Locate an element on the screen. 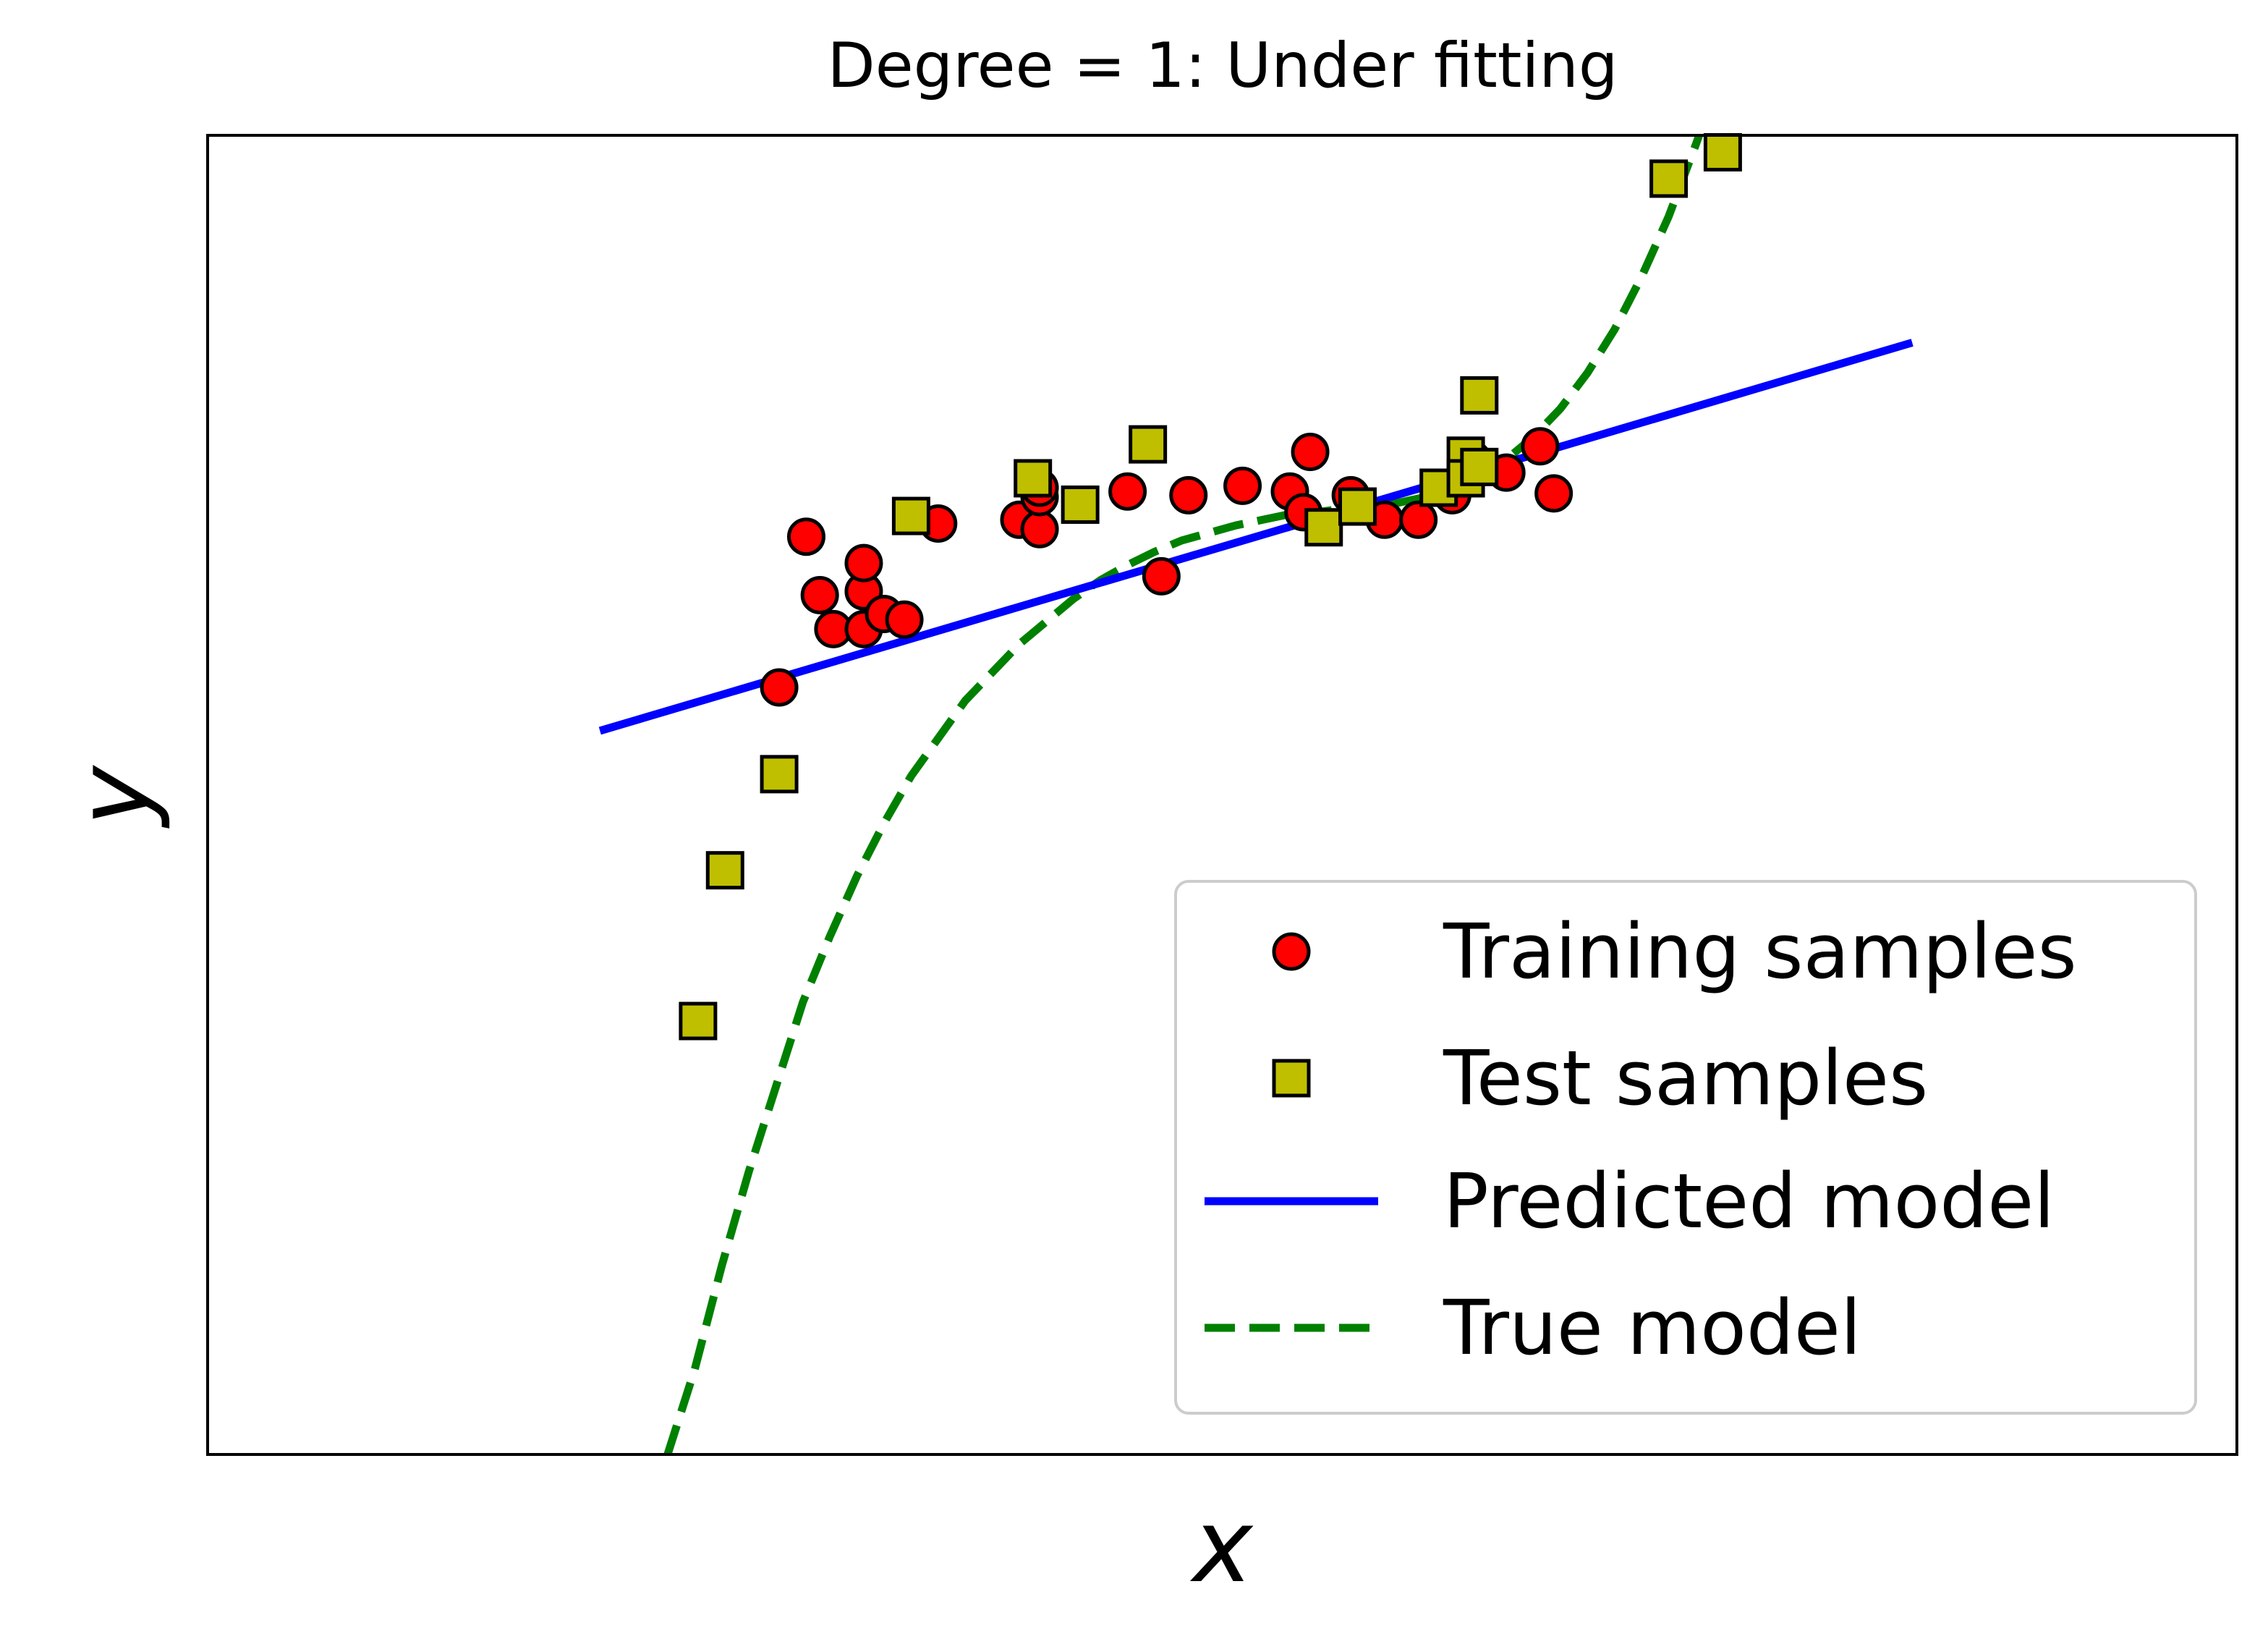 Image resolution: width=2268 pixels, height=1652 pixels. chart-title: Degree = 1: Under fitting is located at coordinates (1222, 66).